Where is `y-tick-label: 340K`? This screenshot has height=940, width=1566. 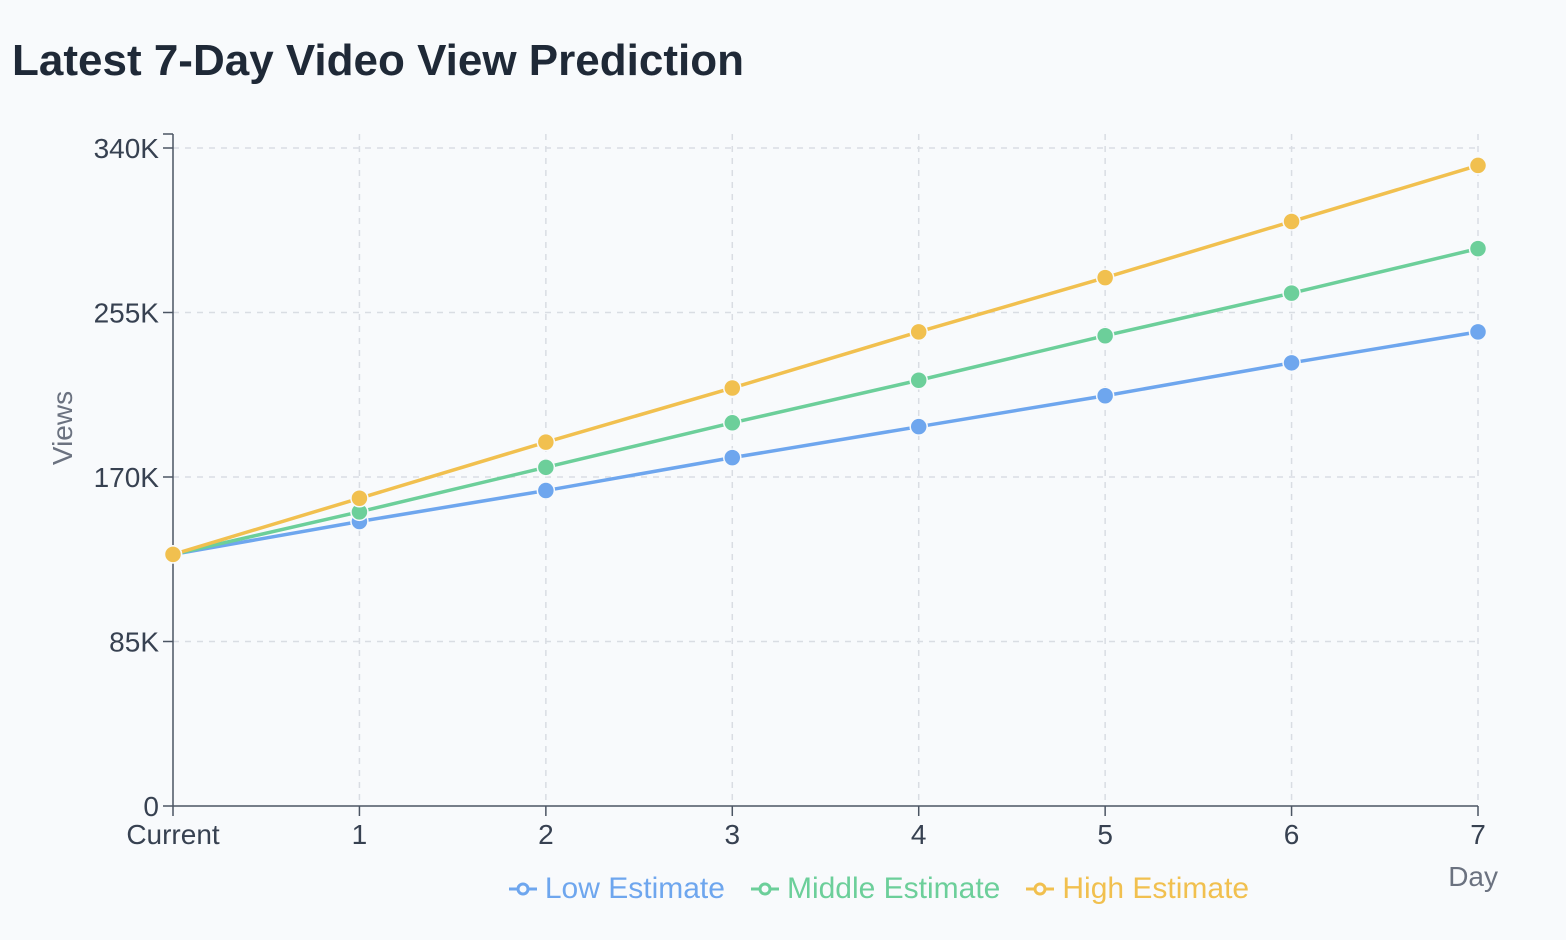 y-tick-label: 340K is located at coordinates (127, 148).